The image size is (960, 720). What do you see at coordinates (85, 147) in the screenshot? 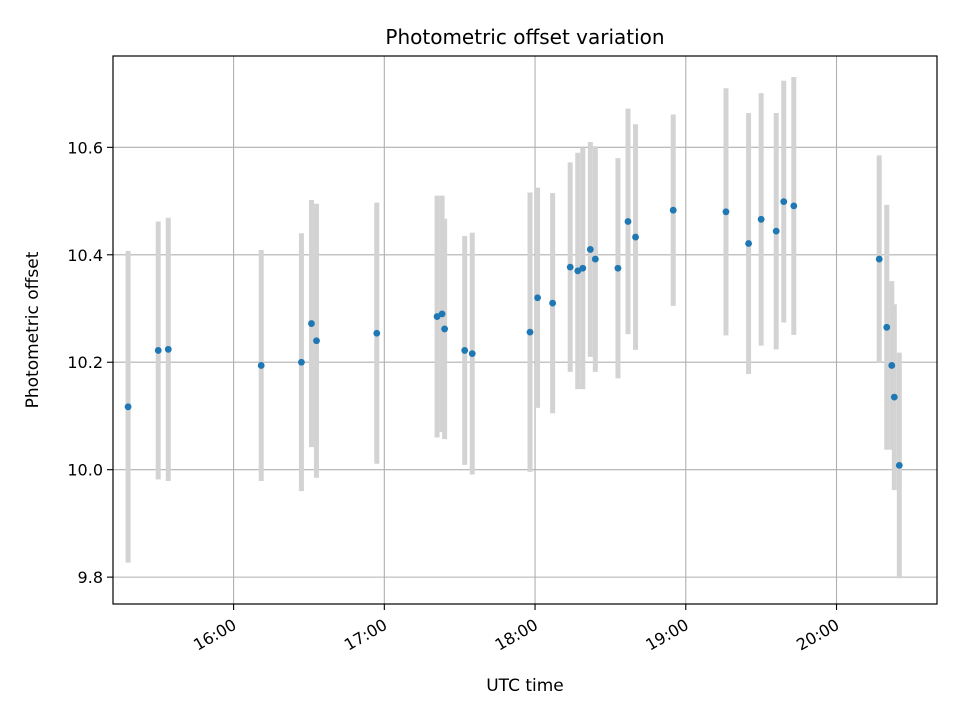
I see `y-tick-label: 10.6` at bounding box center [85, 147].